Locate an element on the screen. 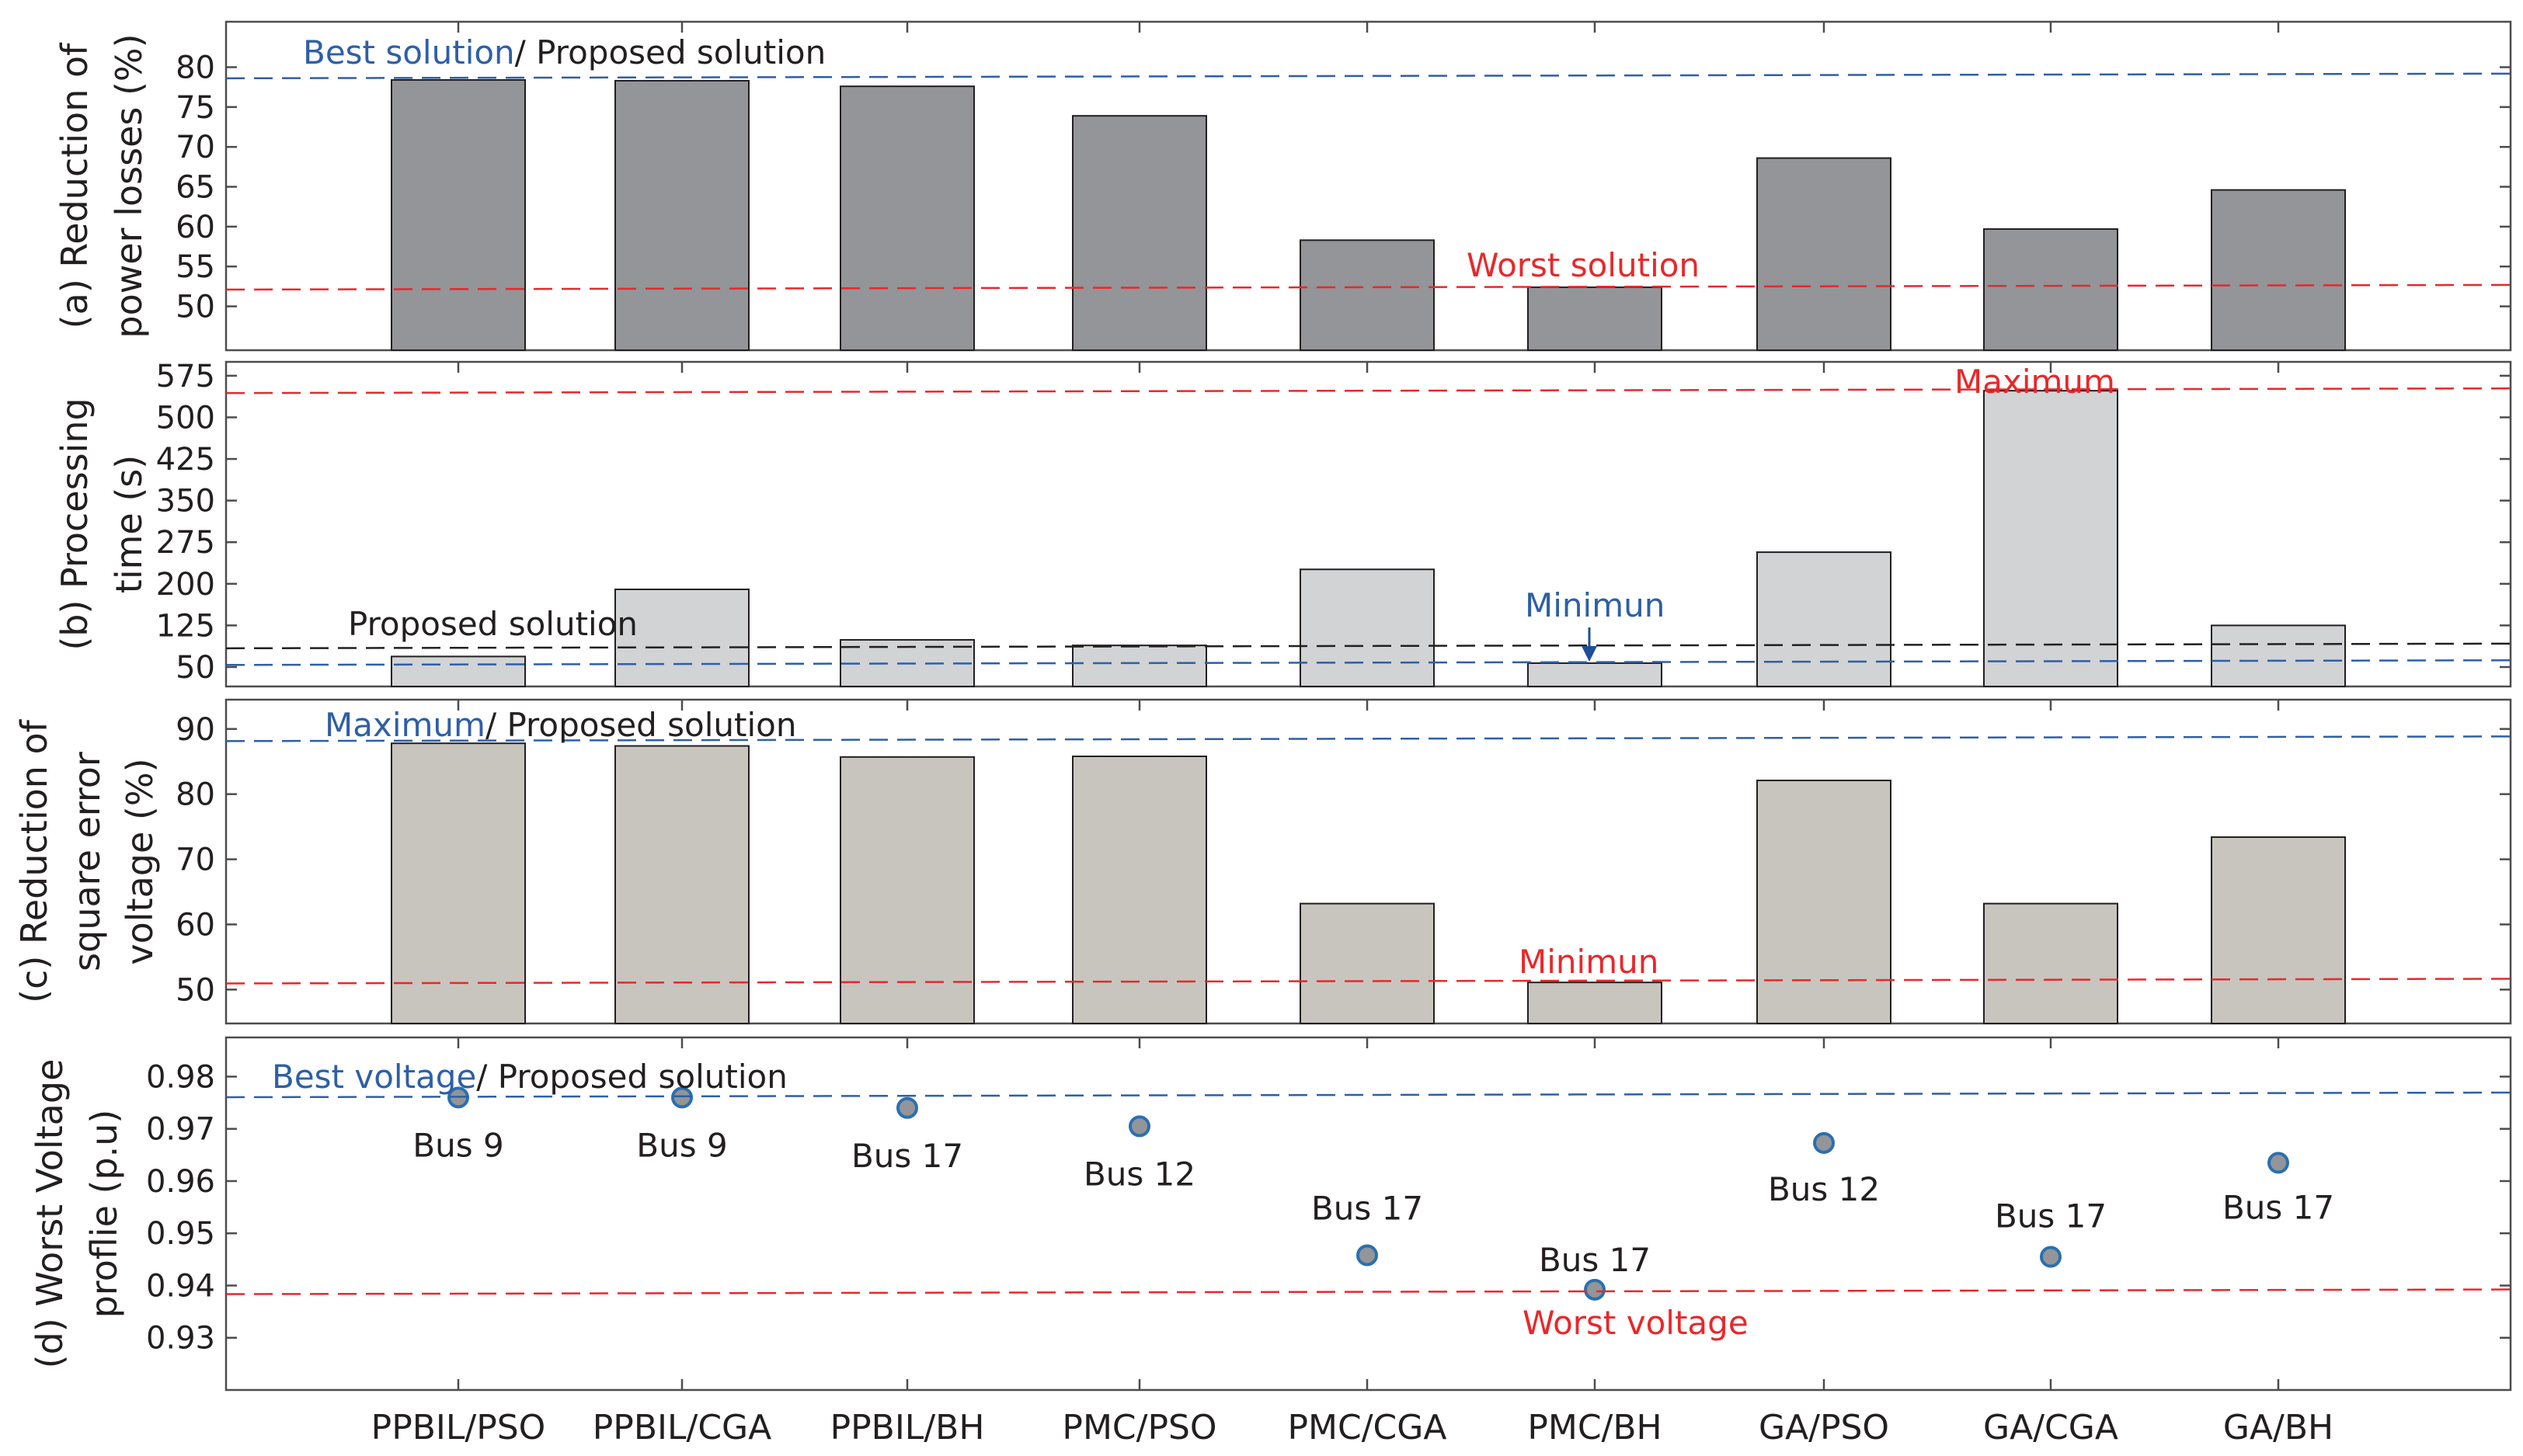 This screenshot has height=1456, width=2523. y-tick-label: 55 is located at coordinates (195, 267).